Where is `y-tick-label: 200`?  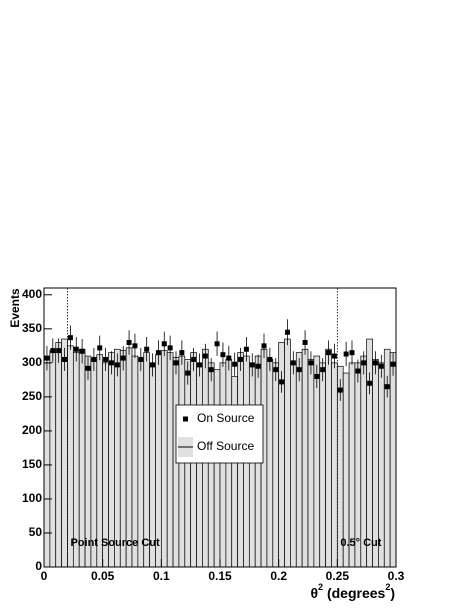
y-tick-label: 200 is located at coordinates (32, 430).